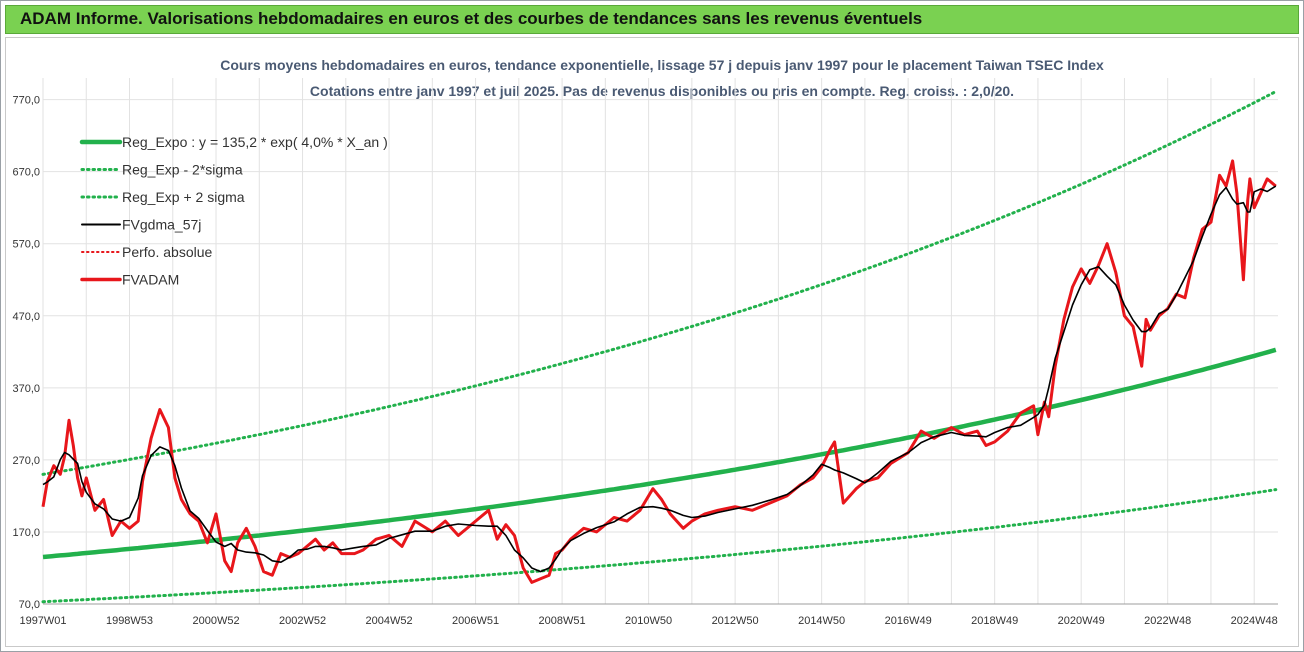 Image resolution: width=1304 pixels, height=652 pixels. What do you see at coordinates (167, 252) in the screenshot?
I see `legend-label: Perfo. absolue` at bounding box center [167, 252].